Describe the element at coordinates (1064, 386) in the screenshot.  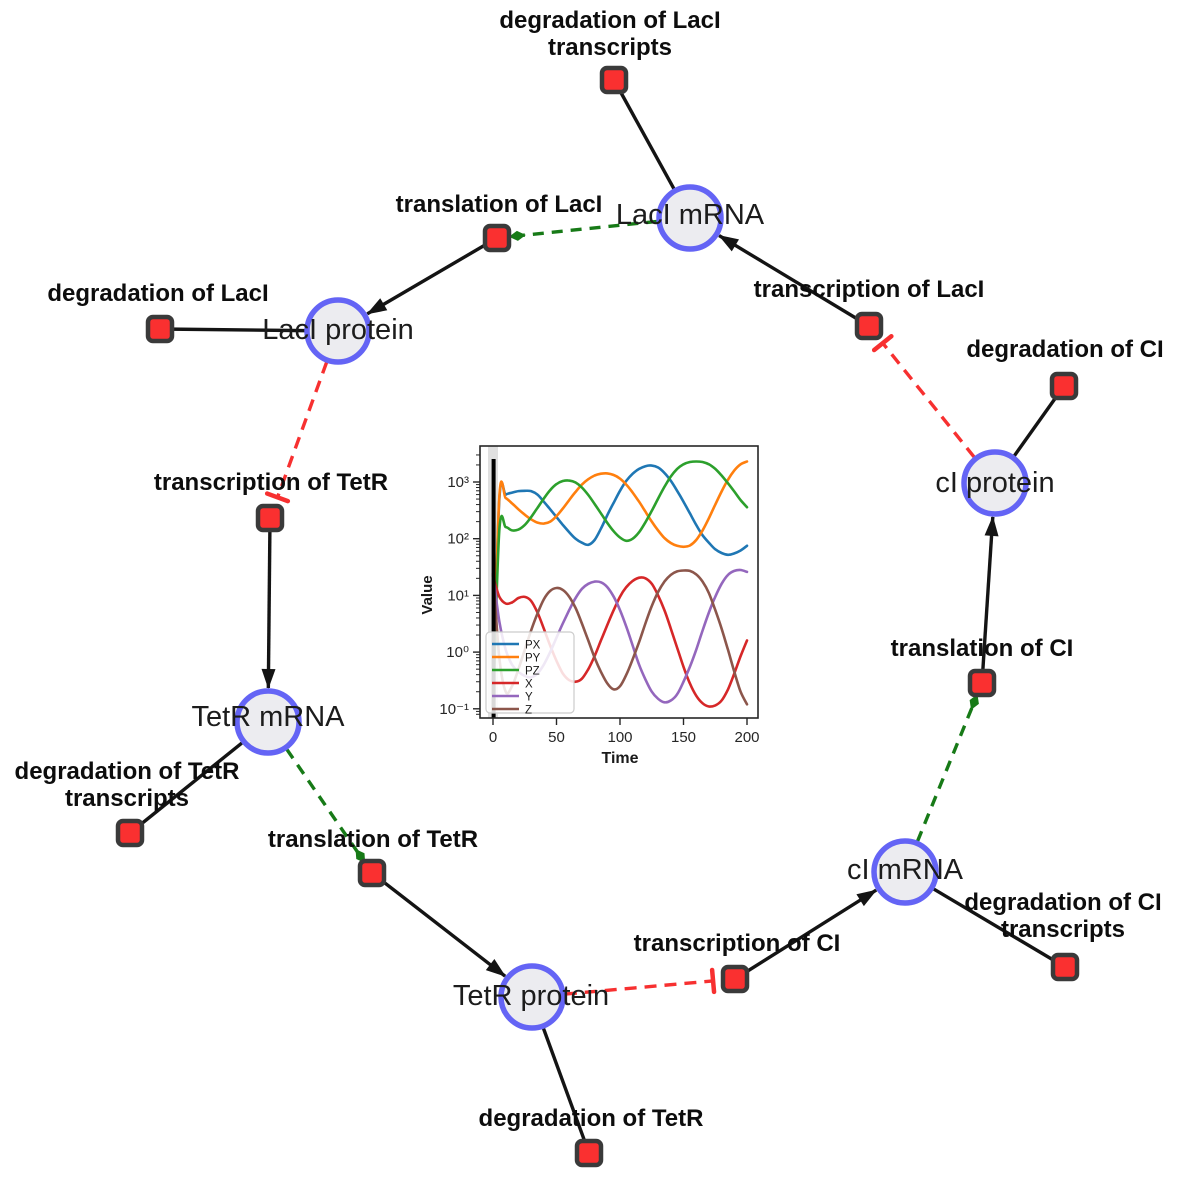
I see `reaction-node-degradation-of-ci` at that location.